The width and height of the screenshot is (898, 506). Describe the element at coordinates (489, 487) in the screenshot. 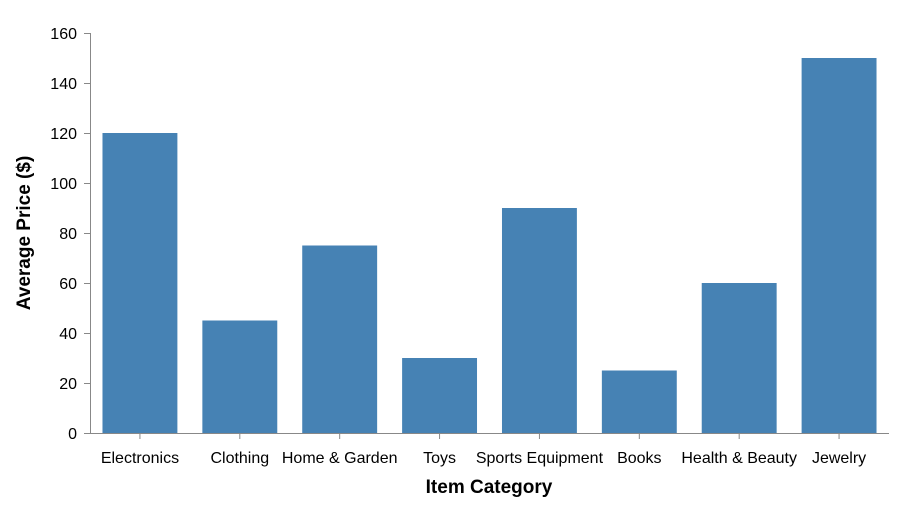

I see `x-axis-title: Item Category` at that location.